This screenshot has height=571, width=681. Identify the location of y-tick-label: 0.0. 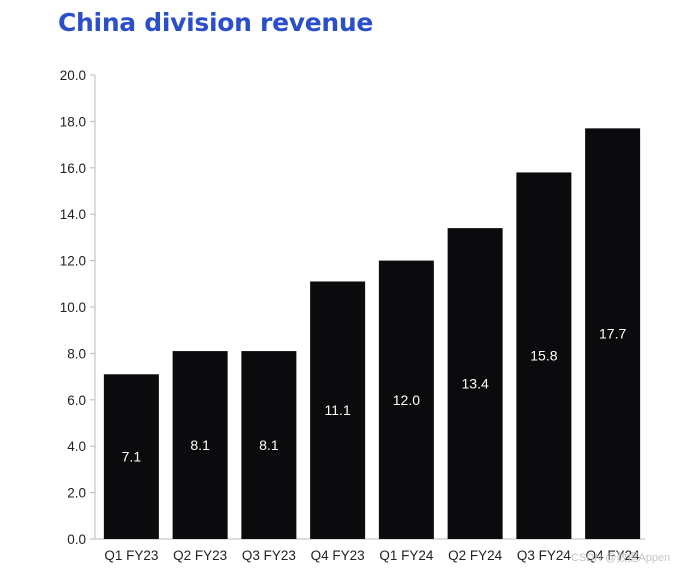
(76, 539).